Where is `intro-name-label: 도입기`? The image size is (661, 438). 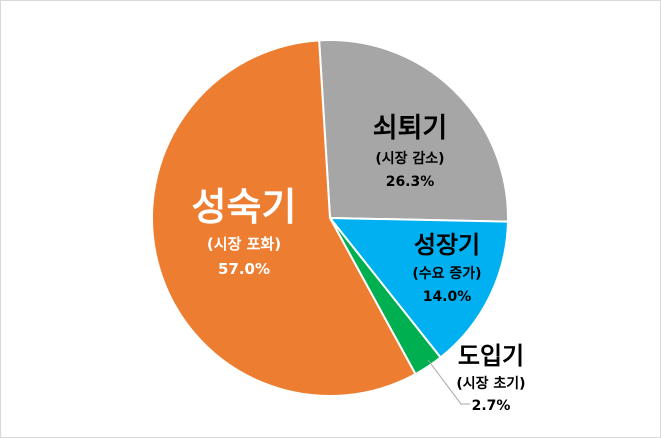 intro-name-label: 도입기 is located at coordinates (491, 356).